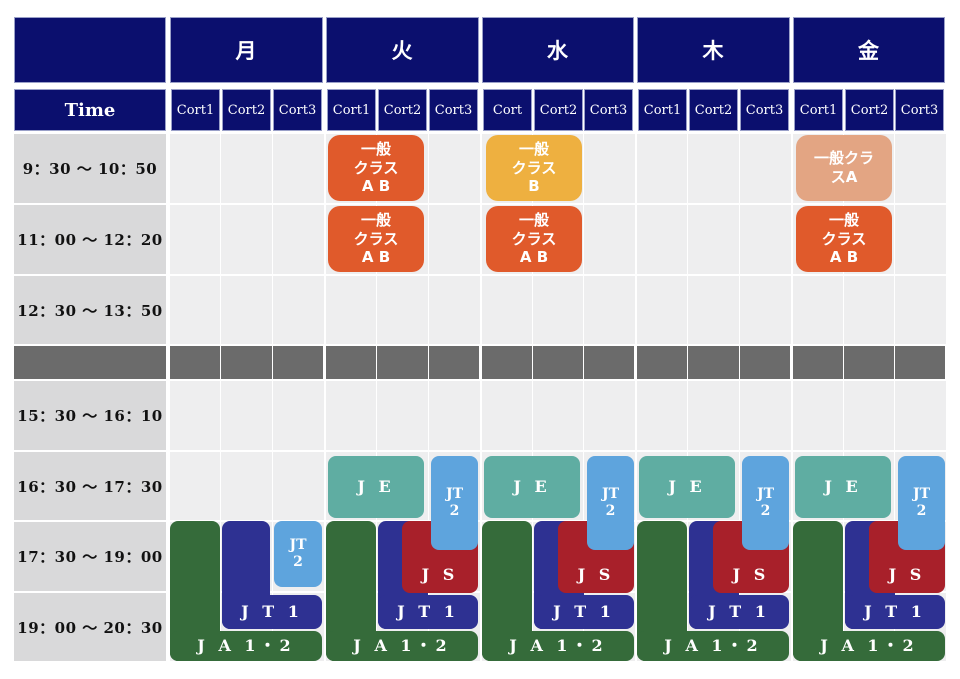 The width and height of the screenshot is (960, 679). What do you see at coordinates (90, 168) in the screenshot?
I see `time-slot-label: 9：30 ～ 10：50` at bounding box center [90, 168].